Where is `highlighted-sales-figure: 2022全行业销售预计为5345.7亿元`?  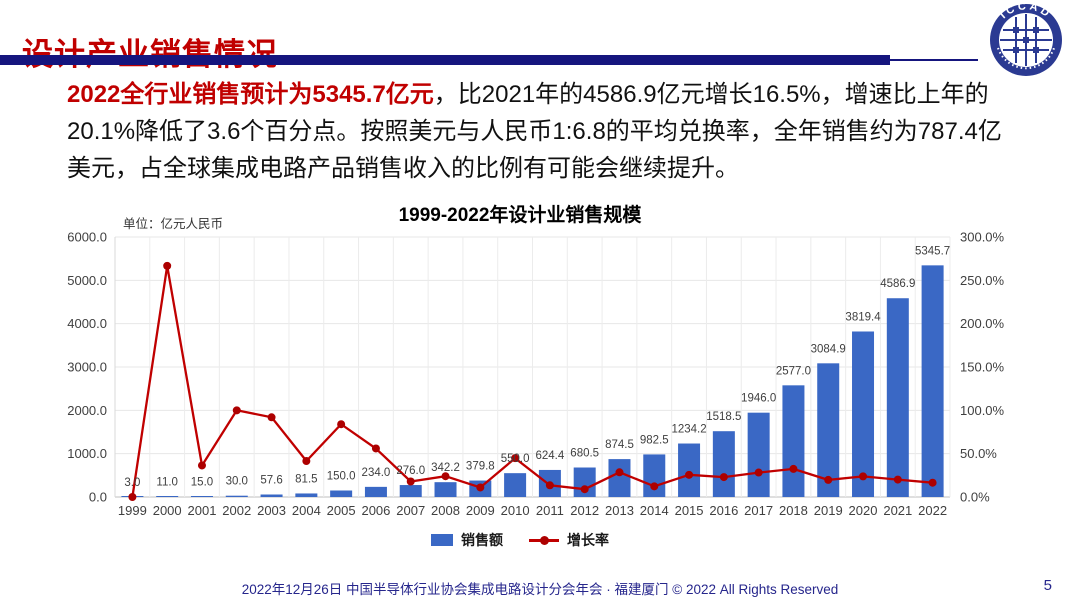 highlighted-sales-figure: 2022全行业销售预计为5345.7亿元 is located at coordinates (250, 94).